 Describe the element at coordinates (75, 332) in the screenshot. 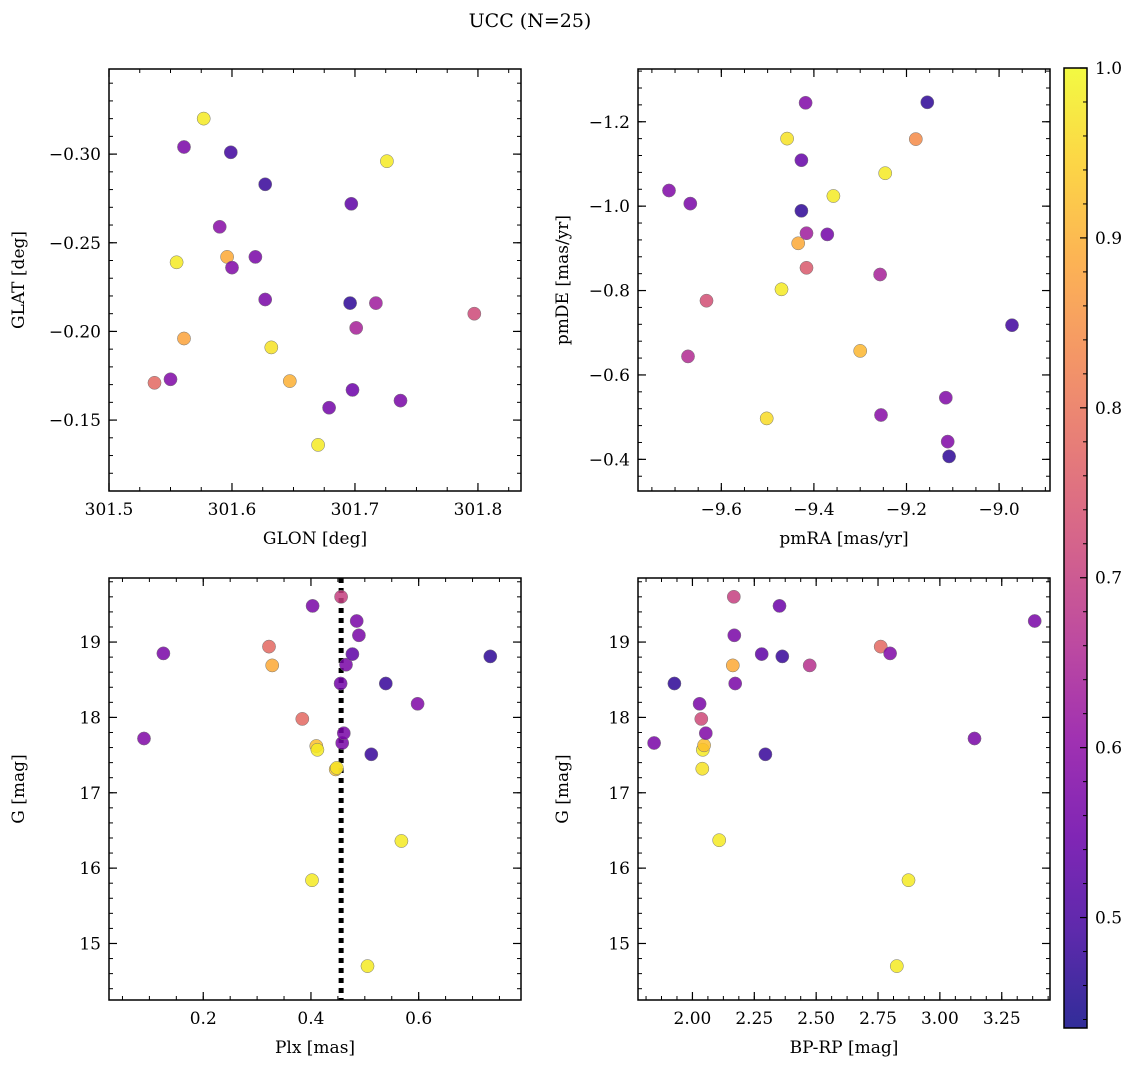

I see `y-tick-label: −0.20` at that location.